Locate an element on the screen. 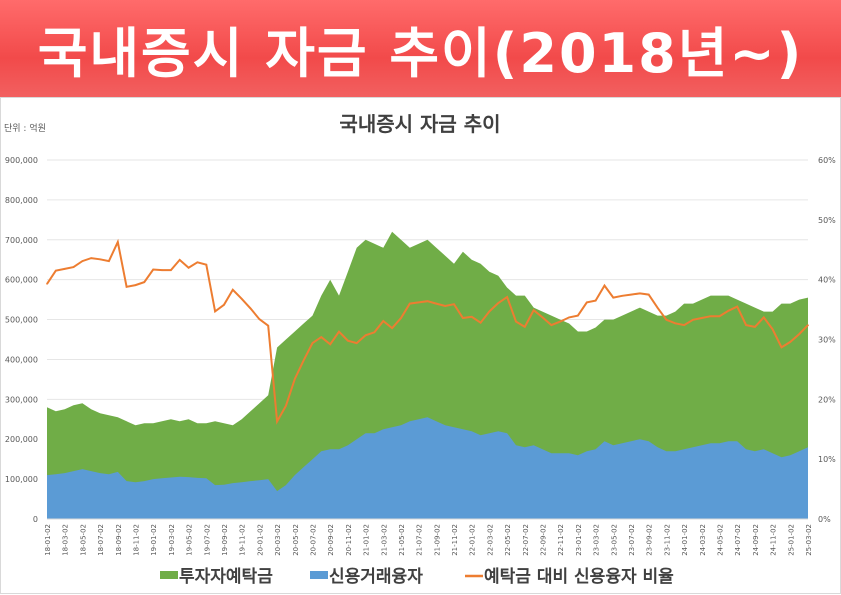 The image size is (841, 595). x-tick-label: 25-01-02 is located at coordinates (791, 540).